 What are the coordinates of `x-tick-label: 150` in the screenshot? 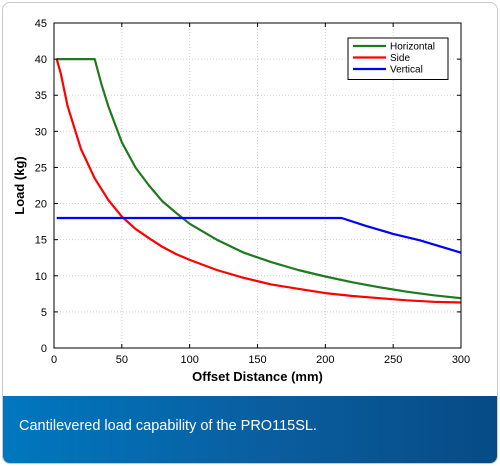 It's located at (257, 360).